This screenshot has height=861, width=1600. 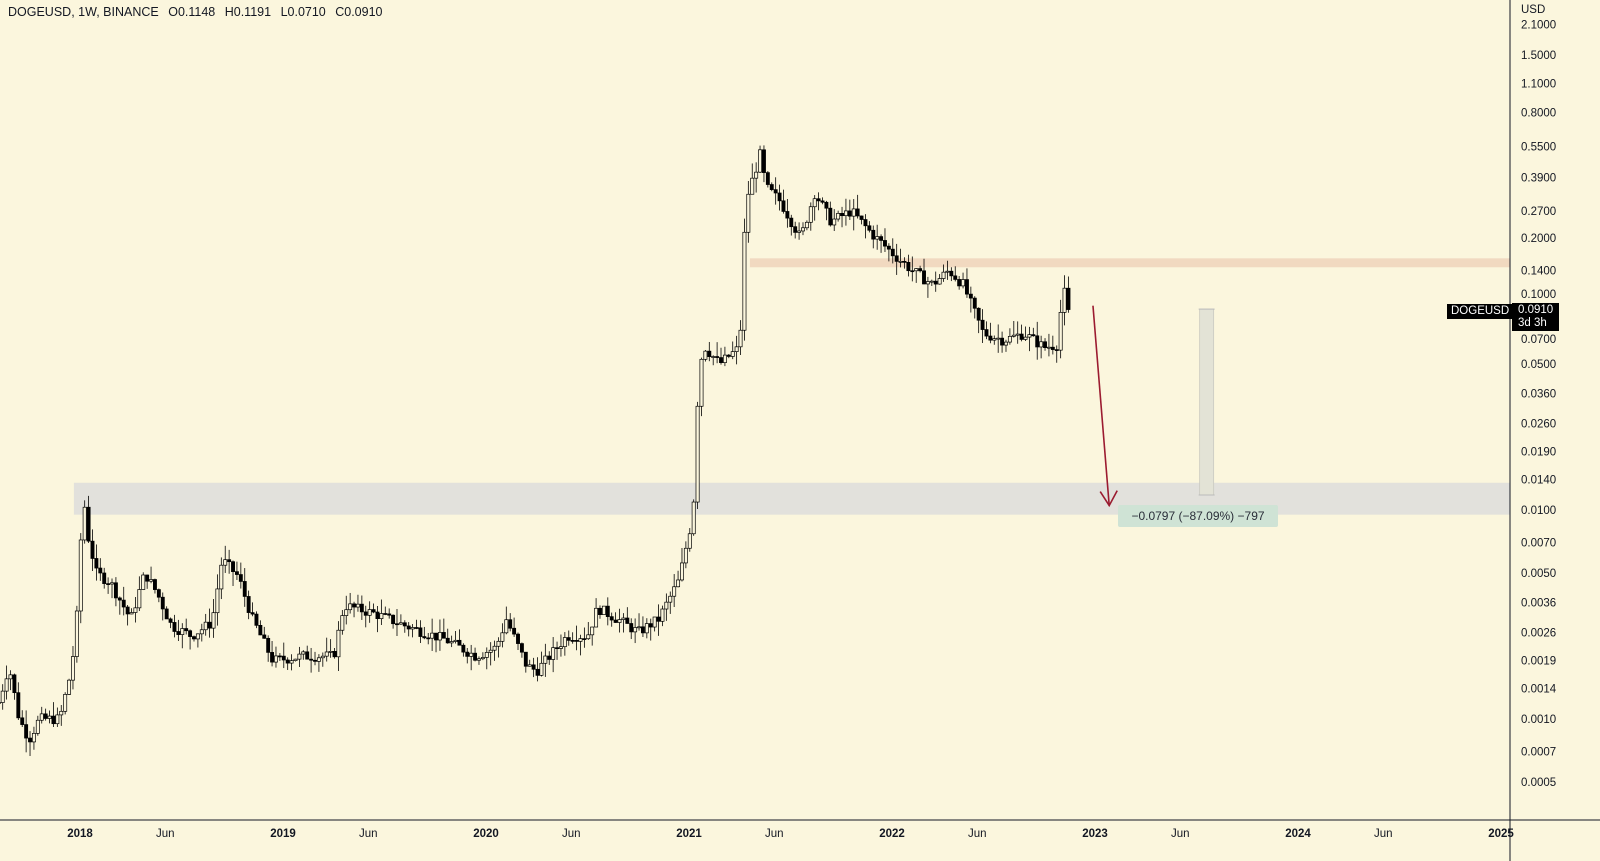 What do you see at coordinates (1533, 10) in the screenshot?
I see `axis-currency: USD` at bounding box center [1533, 10].